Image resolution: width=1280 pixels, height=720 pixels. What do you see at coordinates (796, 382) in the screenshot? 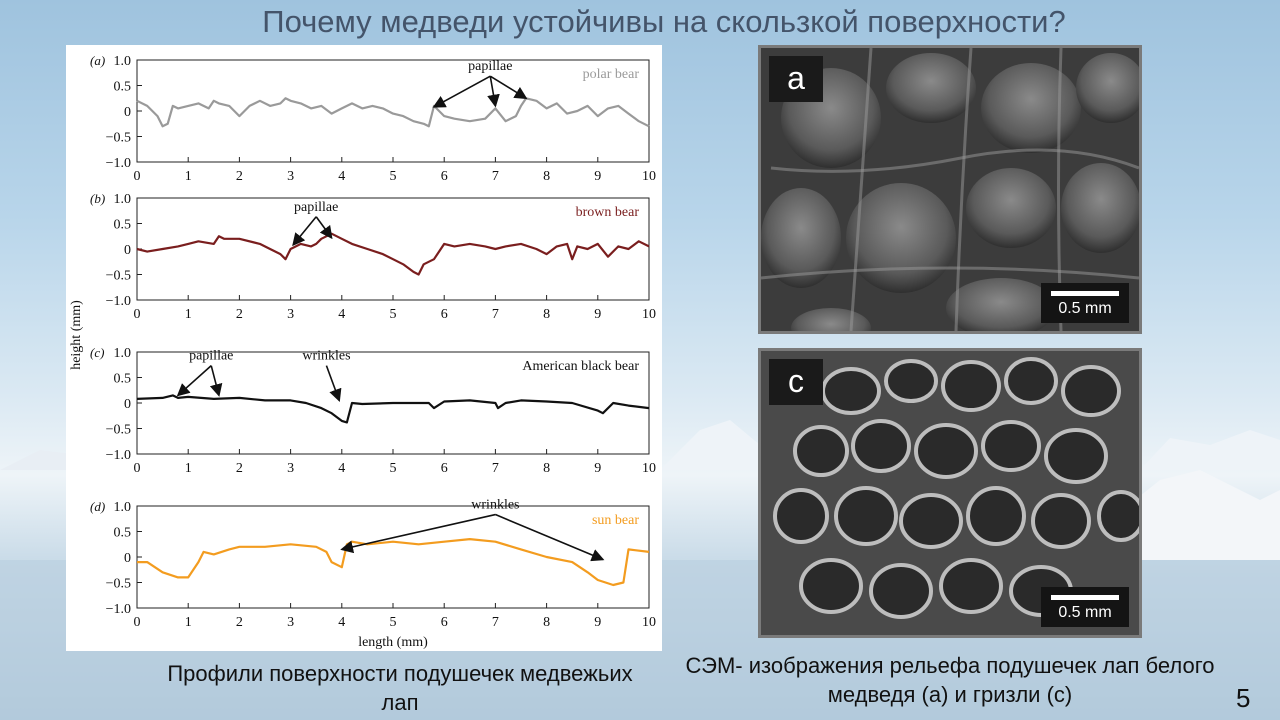
I see `sem-label-c: c` at bounding box center [796, 382].